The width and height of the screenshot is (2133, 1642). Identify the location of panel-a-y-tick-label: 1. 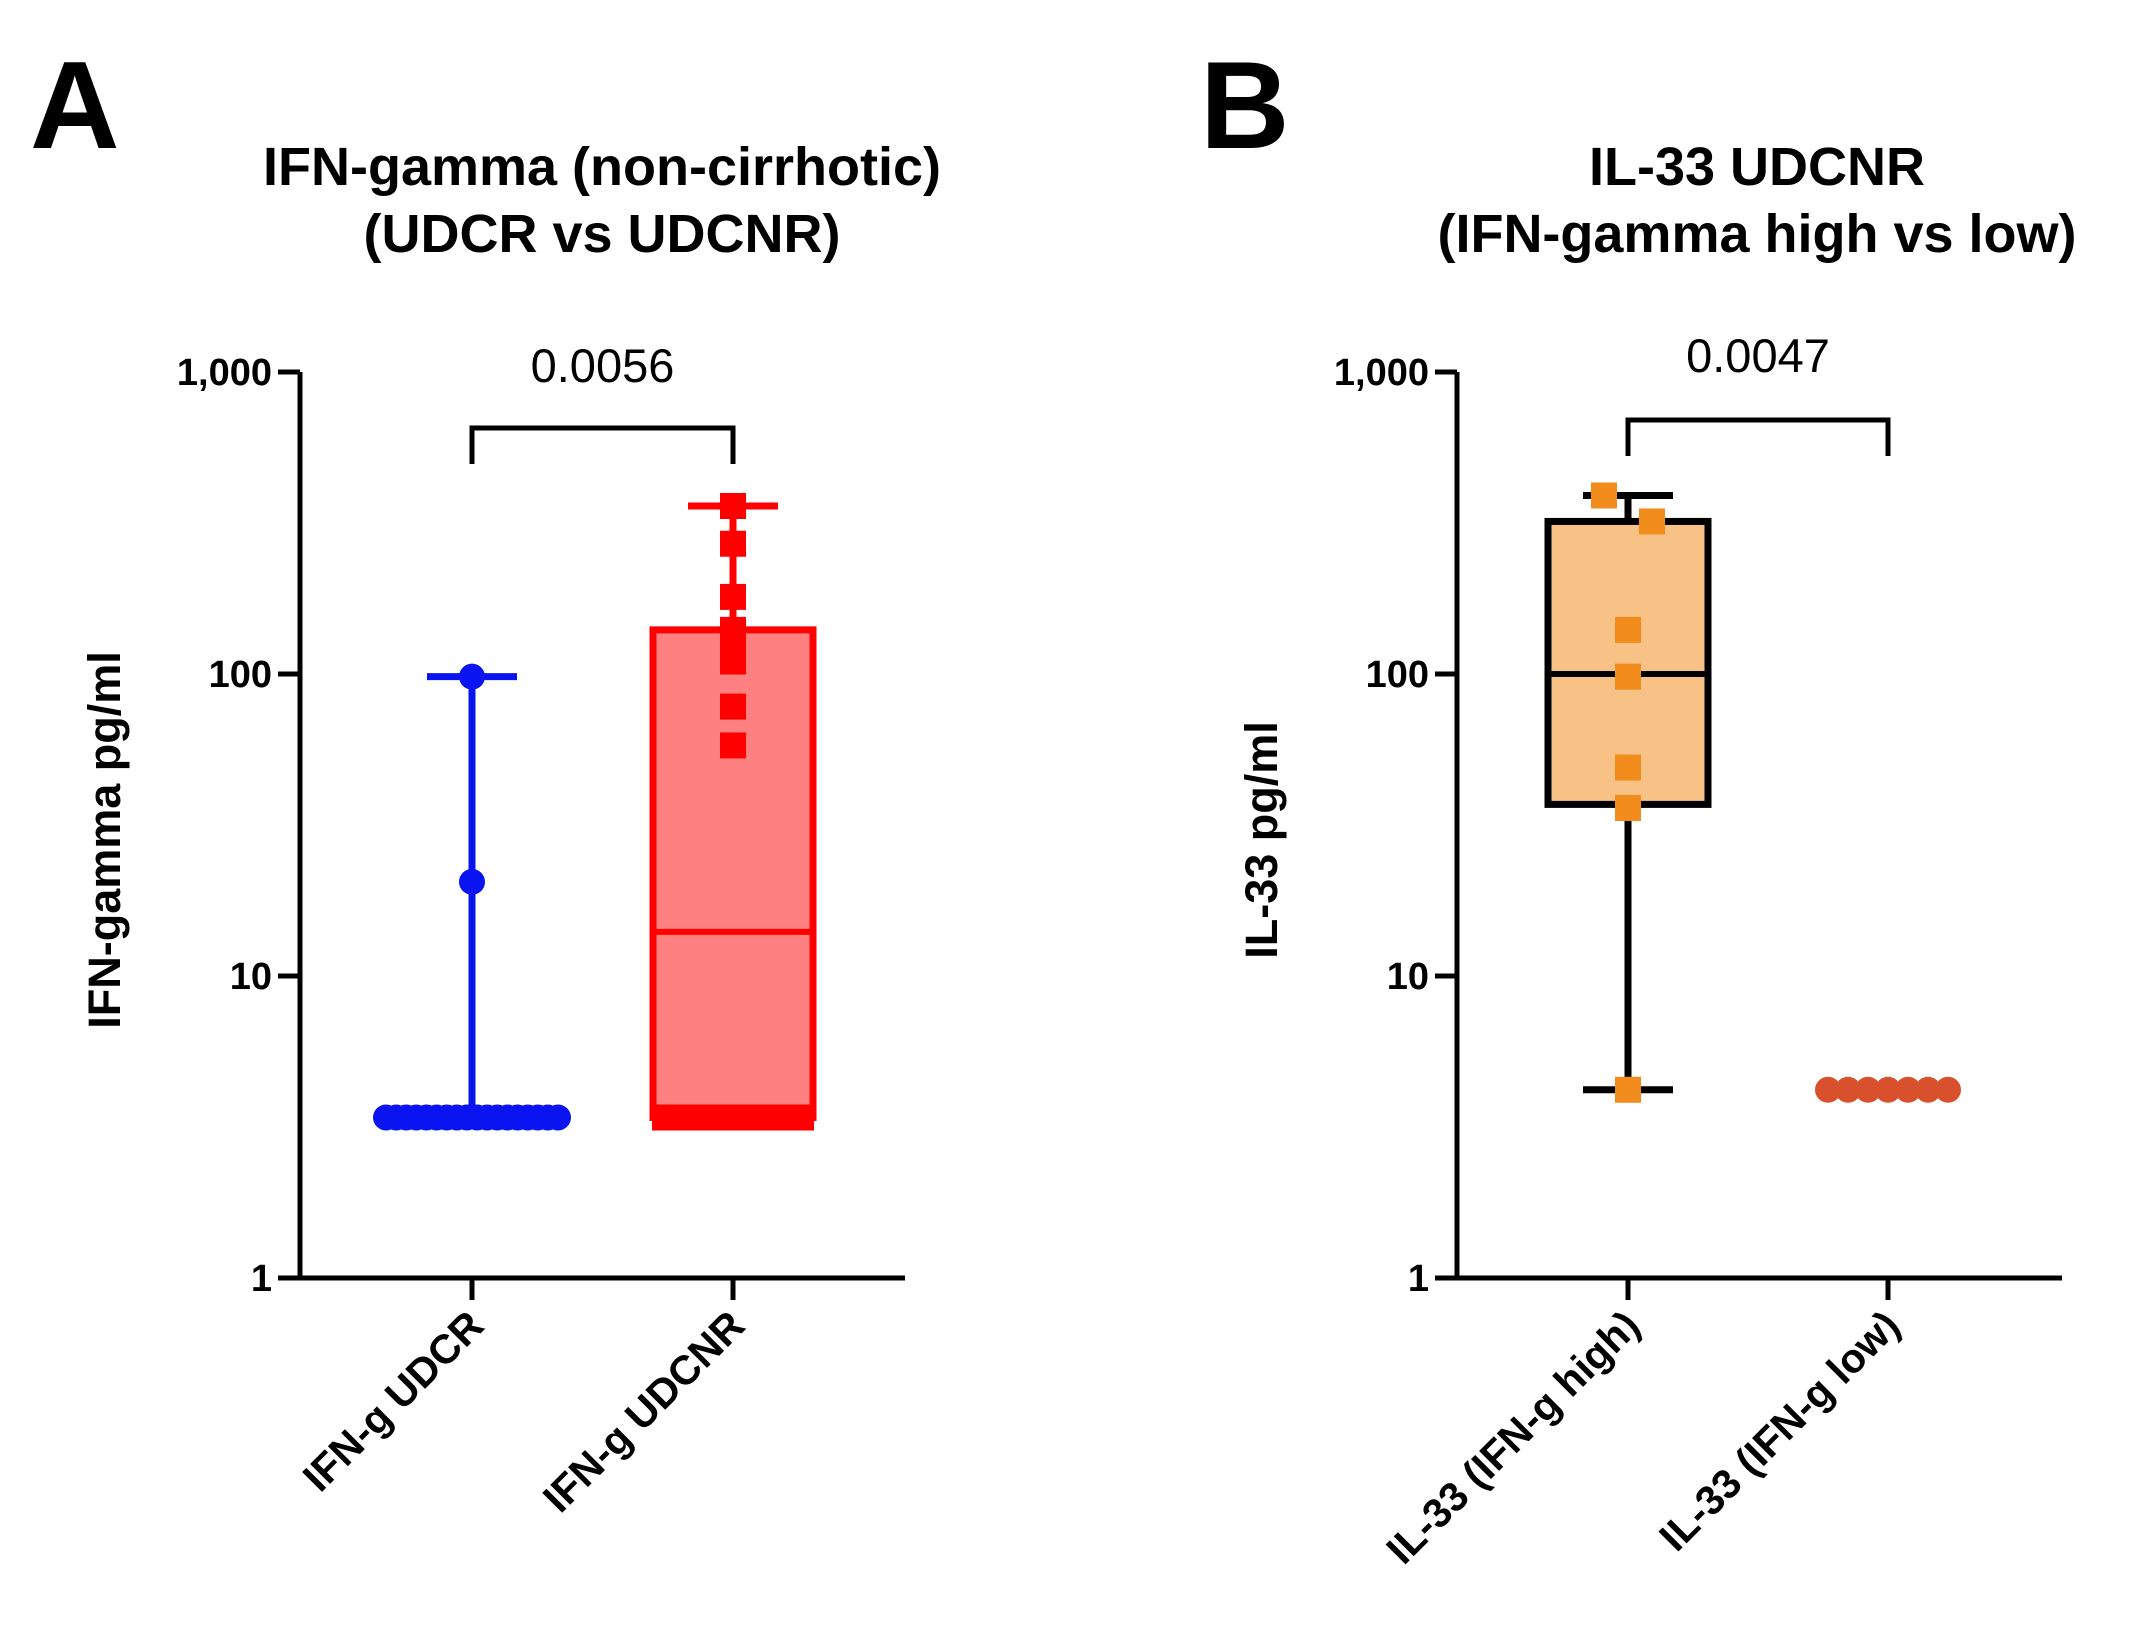
(261, 1279).